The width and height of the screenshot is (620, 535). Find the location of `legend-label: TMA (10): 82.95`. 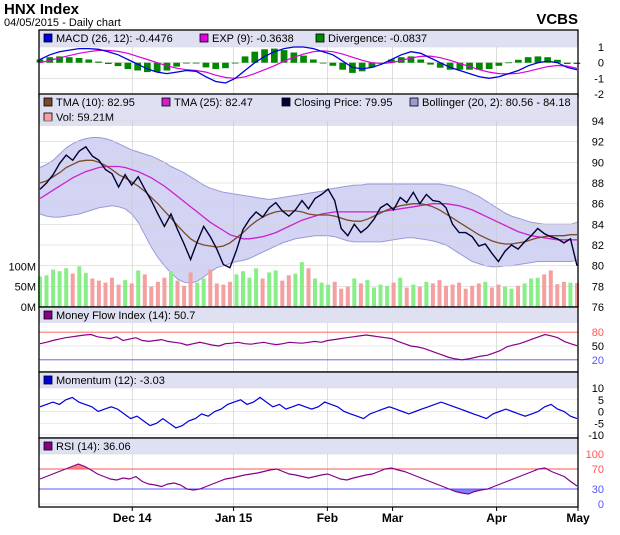

legend-label: TMA (10): 82.95 is located at coordinates (95, 103).